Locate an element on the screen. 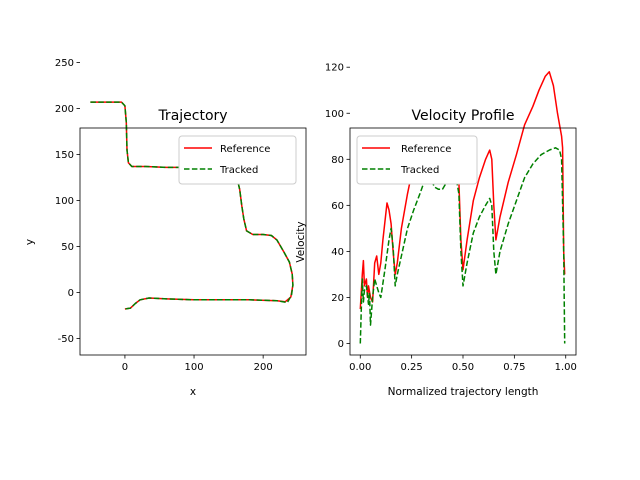 Image resolution: width=640 pixels, height=480 pixels. velocity-ytick-label: 40 is located at coordinates (337, 252).